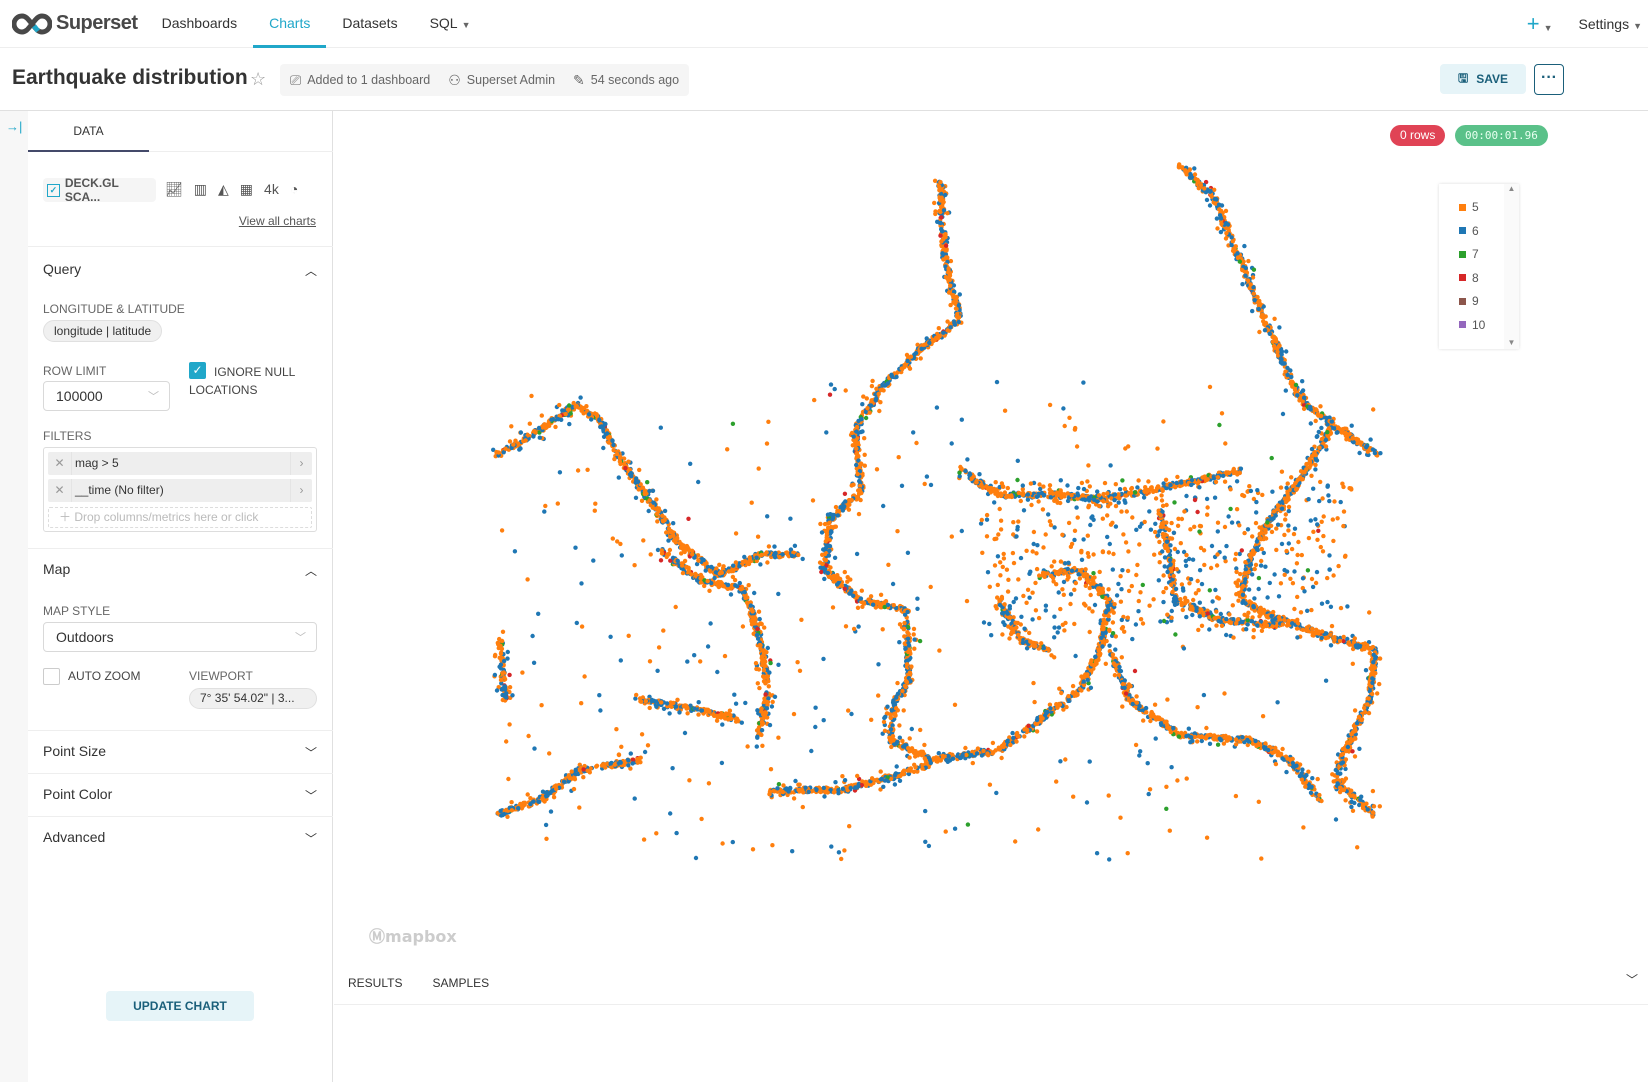 This screenshot has width=1648, height=1082. I want to click on nav-dashboards: Dashboards, so click(199, 22).